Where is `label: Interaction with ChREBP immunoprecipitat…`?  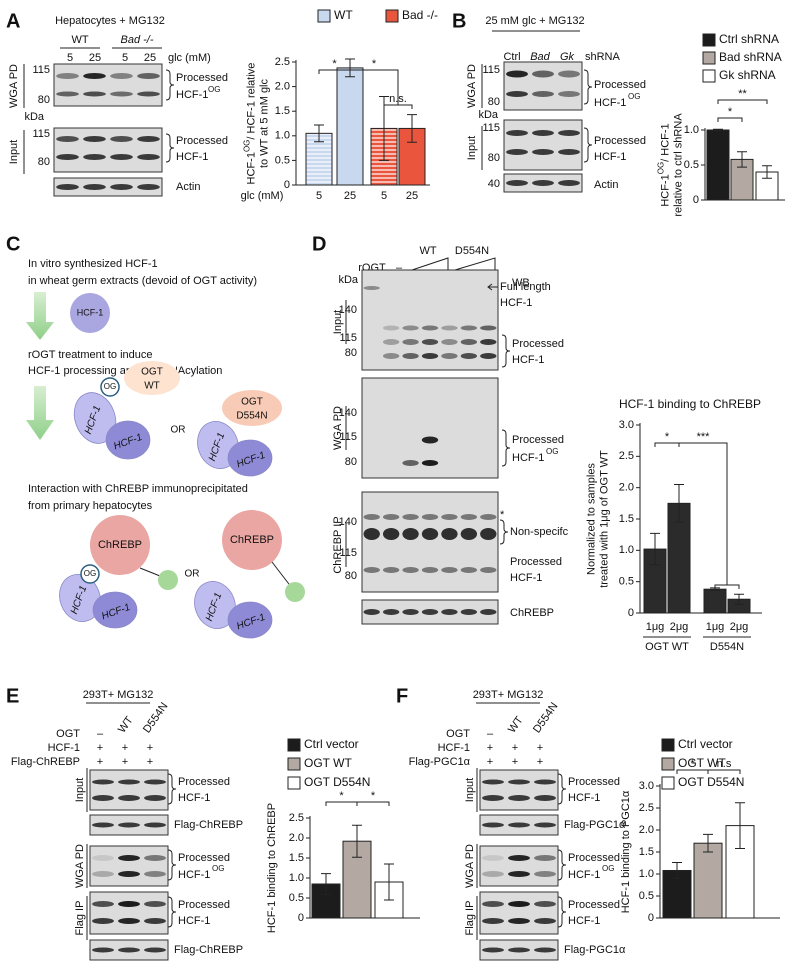 label: Interaction with ChREBP immunoprecipitat… is located at coordinates (138, 489).